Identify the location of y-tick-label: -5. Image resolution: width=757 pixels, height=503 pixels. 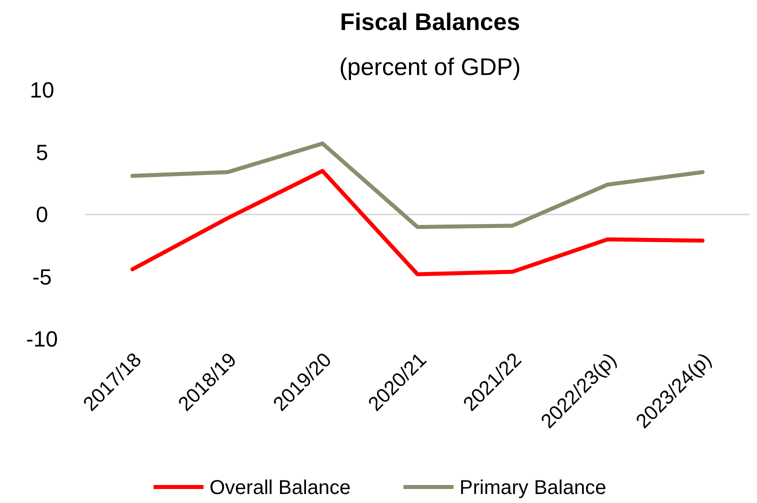
(42, 277).